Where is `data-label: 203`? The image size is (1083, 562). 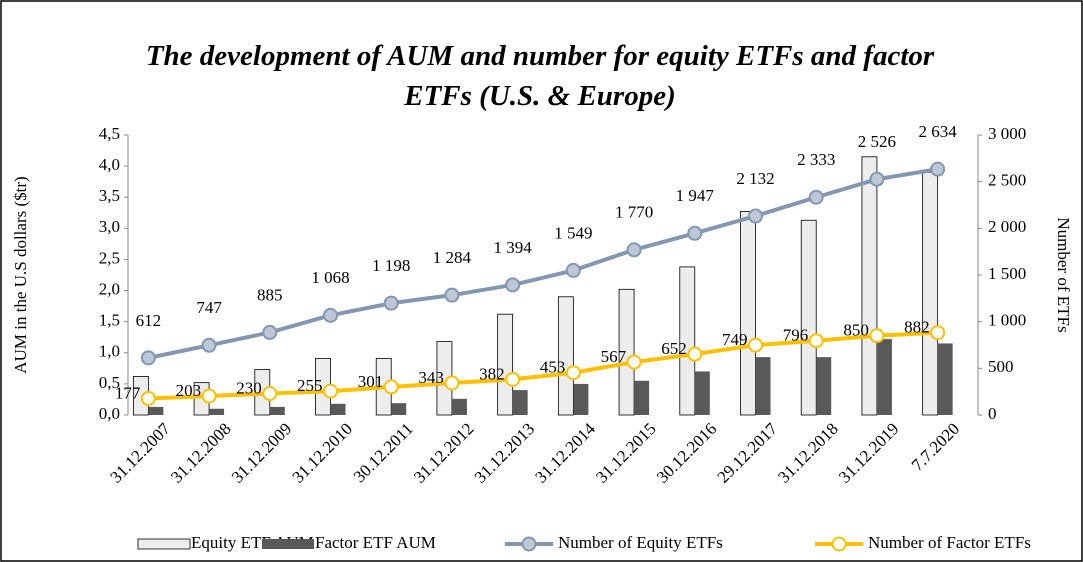
data-label: 203 is located at coordinates (189, 390).